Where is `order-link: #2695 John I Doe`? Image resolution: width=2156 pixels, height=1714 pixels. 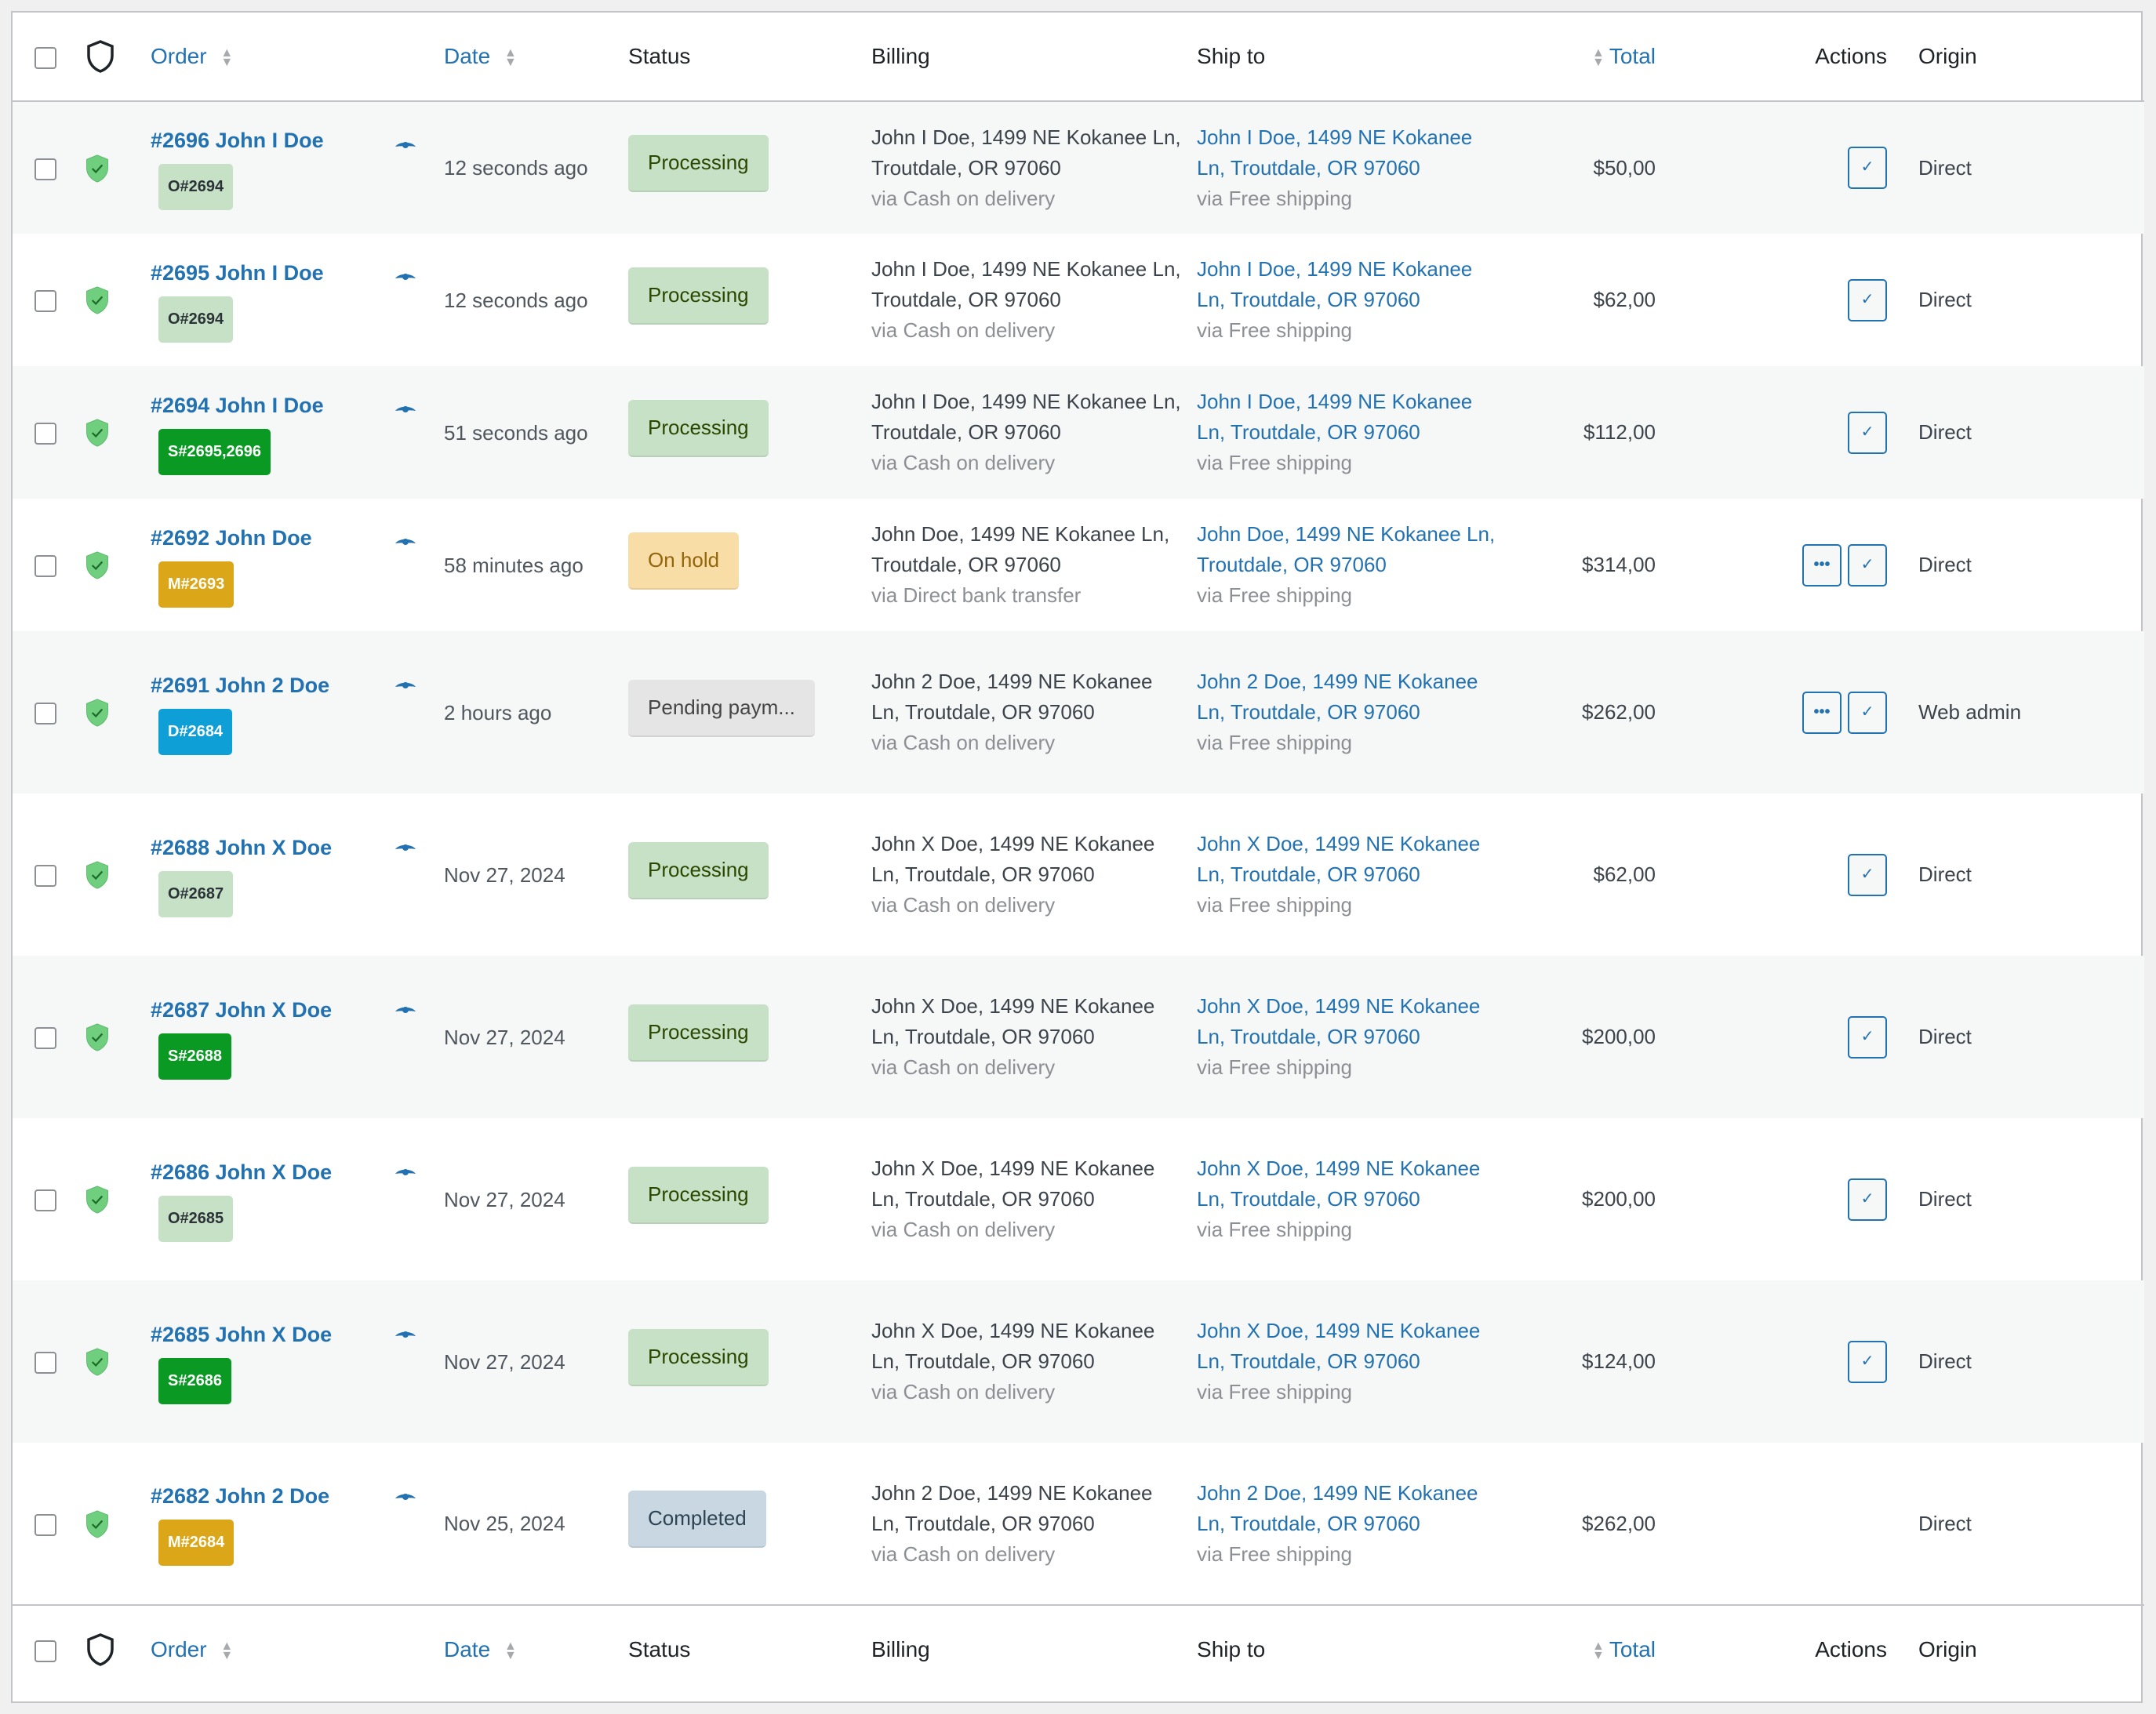 order-link: #2695 John I Doe is located at coordinates (237, 272).